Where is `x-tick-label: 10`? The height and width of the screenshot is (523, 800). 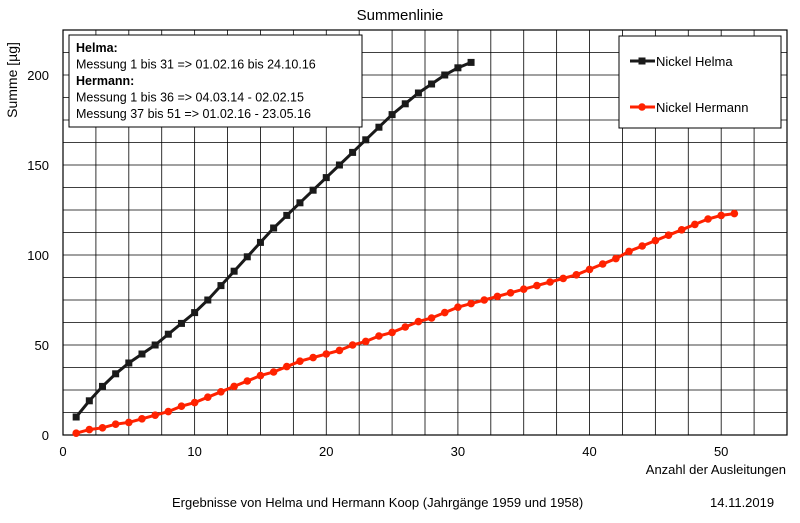
x-tick-label: 10 is located at coordinates (194, 451).